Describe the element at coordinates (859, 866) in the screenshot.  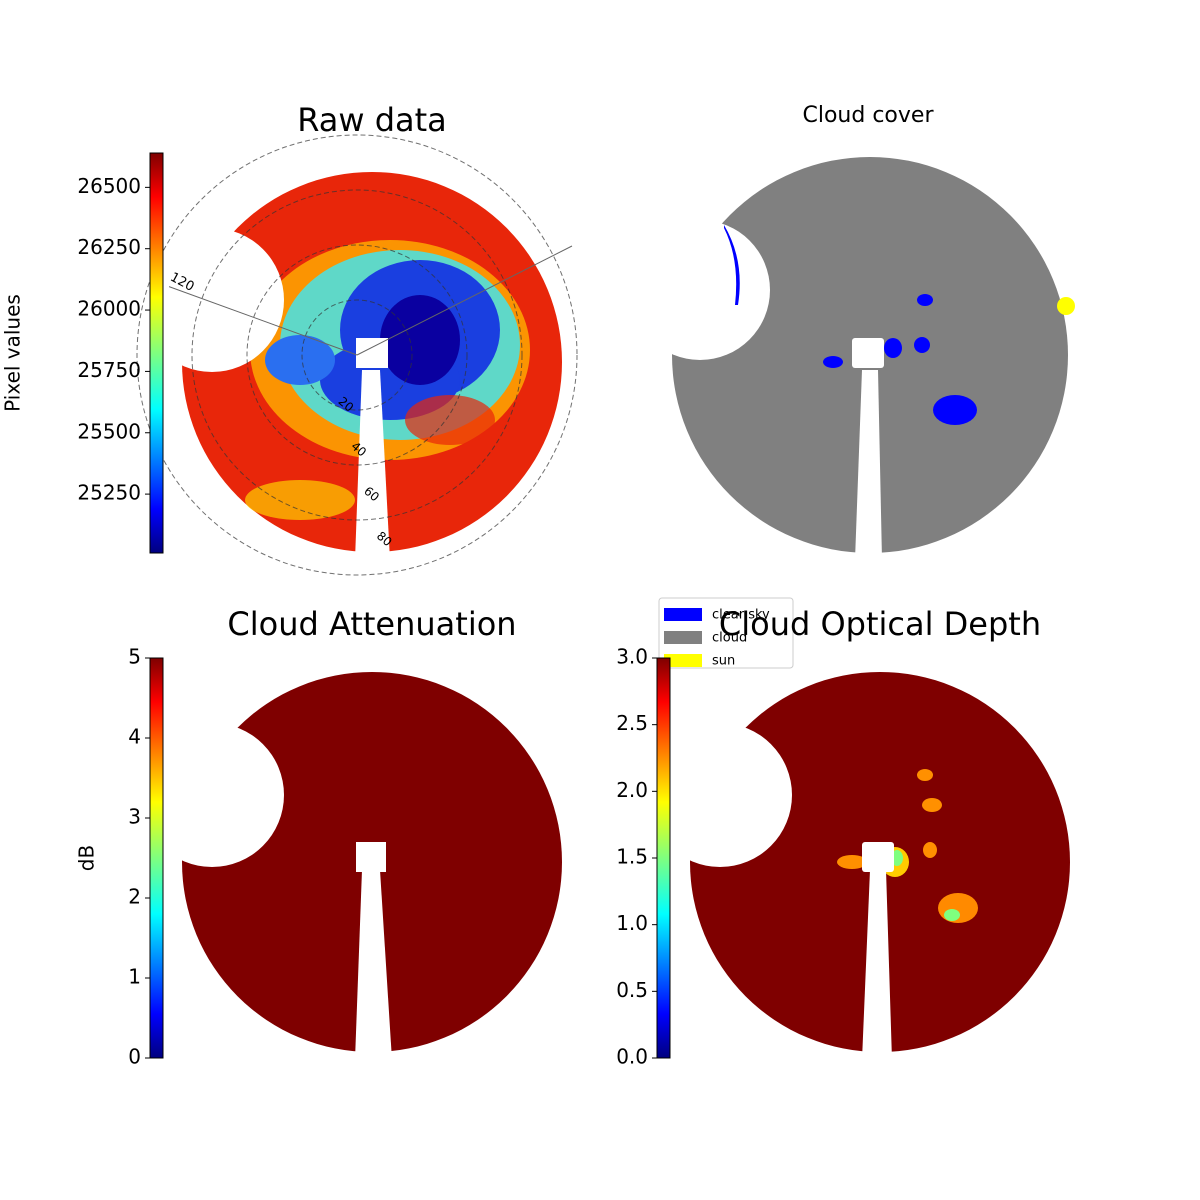
I see `optical-depth-image` at that location.